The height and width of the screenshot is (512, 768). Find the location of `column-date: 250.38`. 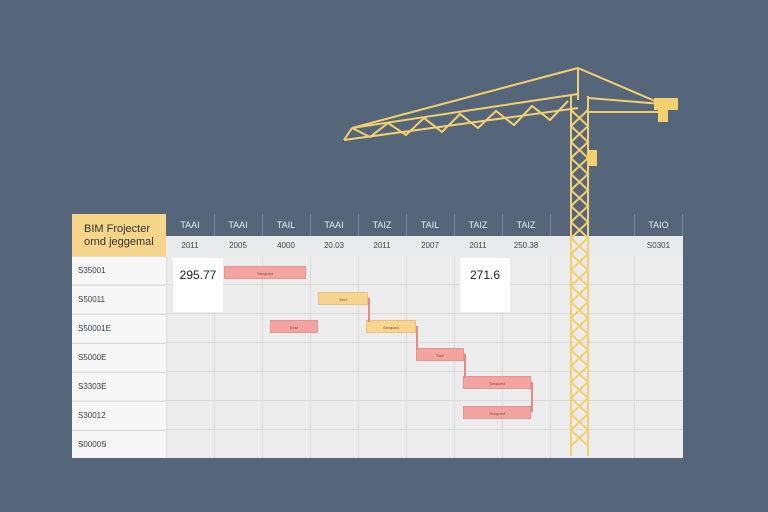

column-date: 250.38 is located at coordinates (526, 245).